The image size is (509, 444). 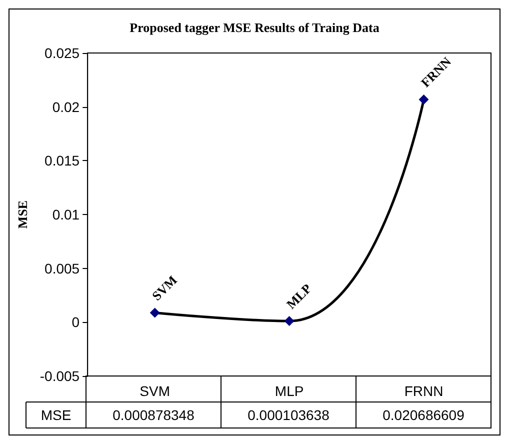 I want to click on y-tick-label: 0.005, so click(x=62, y=268).